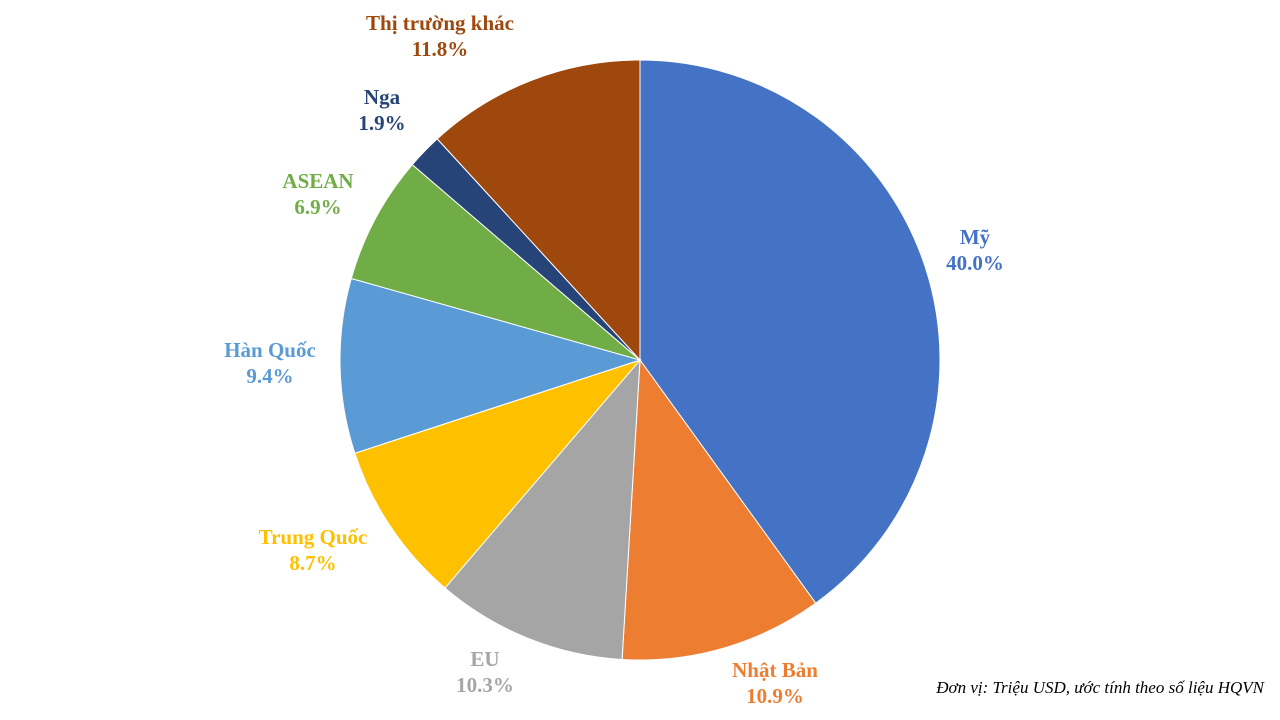 This screenshot has height=720, width=1280. What do you see at coordinates (440, 49) in the screenshot?
I see `label-value-thi-truong-khac: 11.8%` at bounding box center [440, 49].